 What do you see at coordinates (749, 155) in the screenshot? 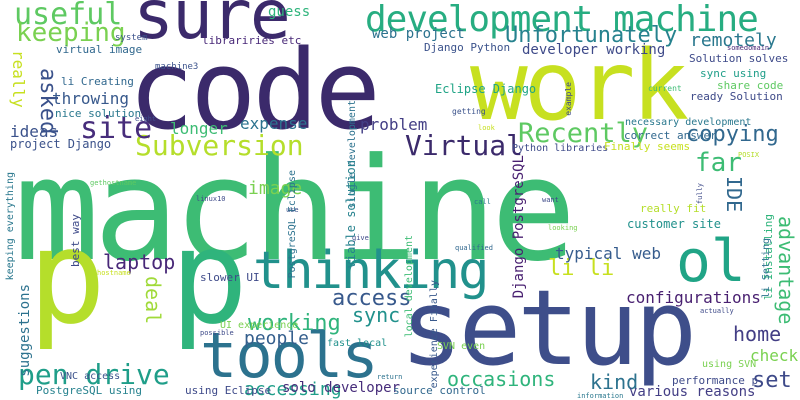
I see `word: POSIX` at bounding box center [749, 155].